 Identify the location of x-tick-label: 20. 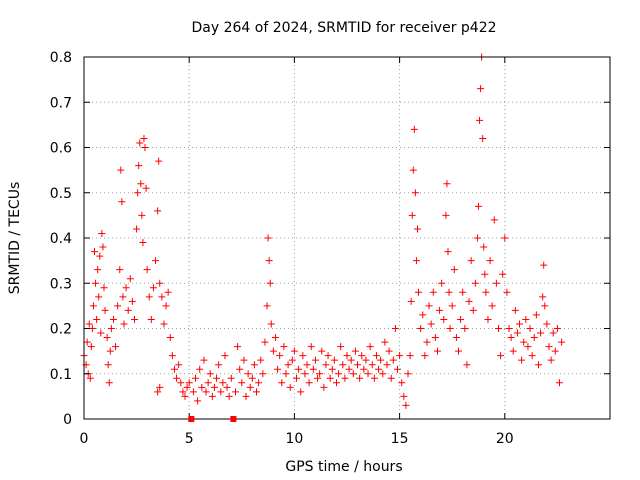
(505, 439).